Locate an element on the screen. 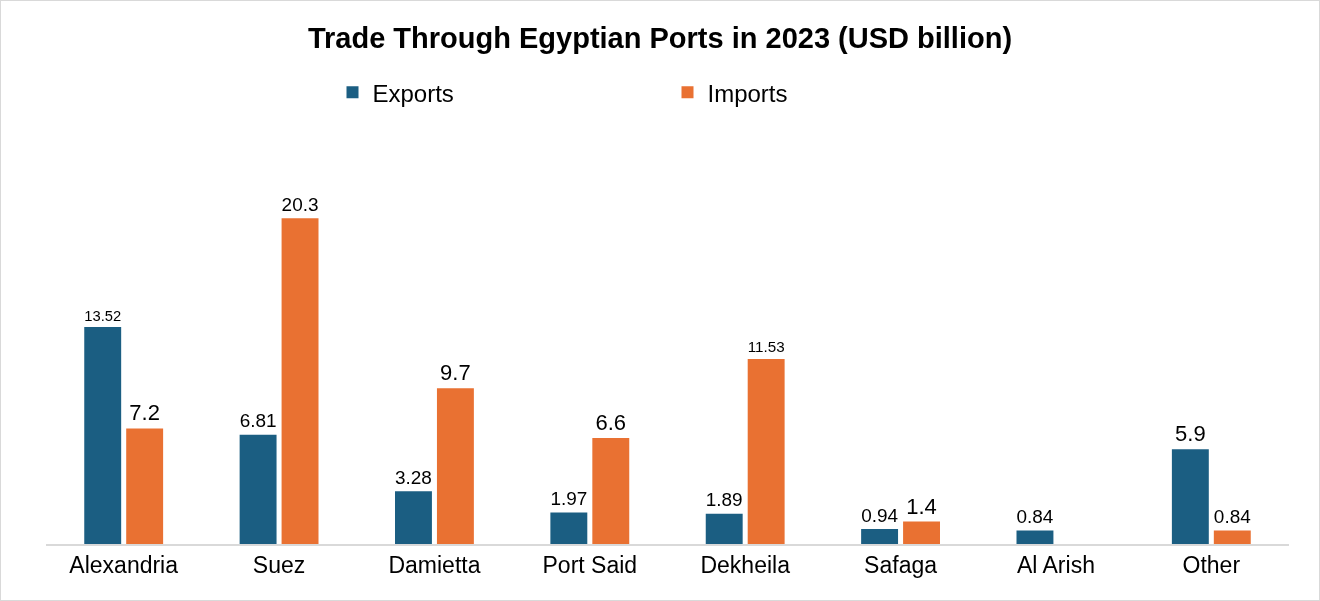 This screenshot has width=1320, height=601. data-label: 13.52 is located at coordinates (103, 315).